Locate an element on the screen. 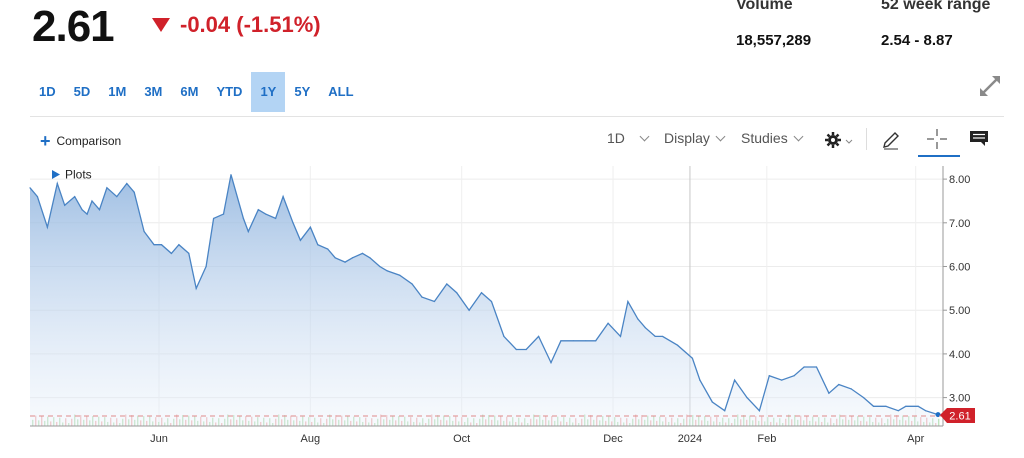  last-price-badge-text: 2.61 is located at coordinates (959, 417).